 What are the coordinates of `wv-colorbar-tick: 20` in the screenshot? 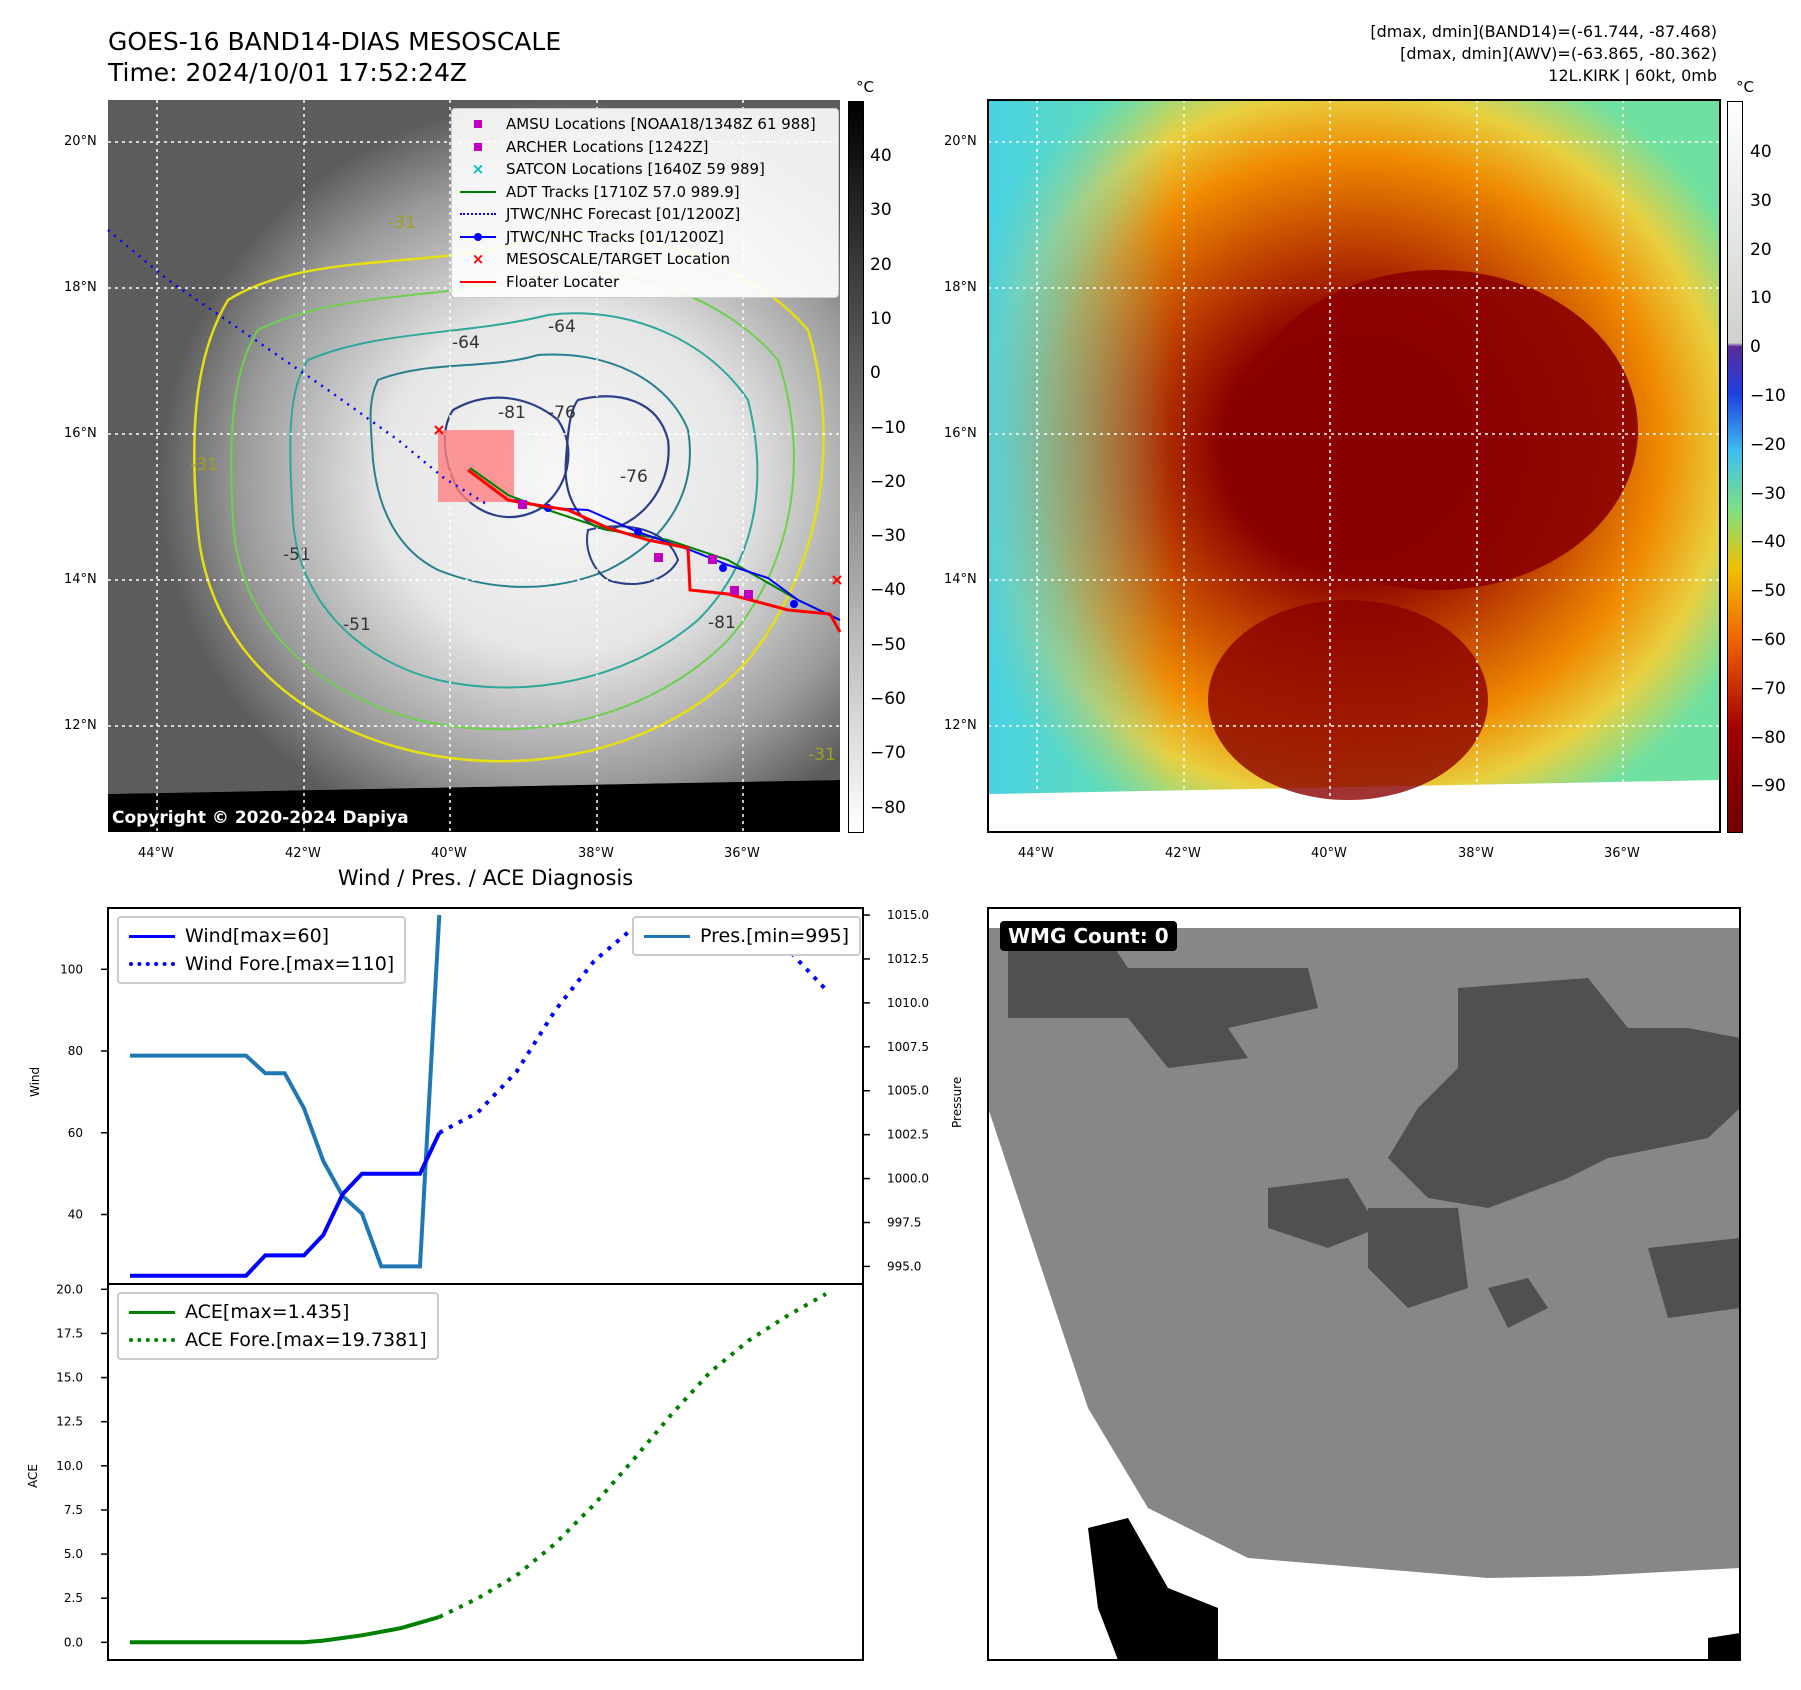 It's located at (1761, 249).